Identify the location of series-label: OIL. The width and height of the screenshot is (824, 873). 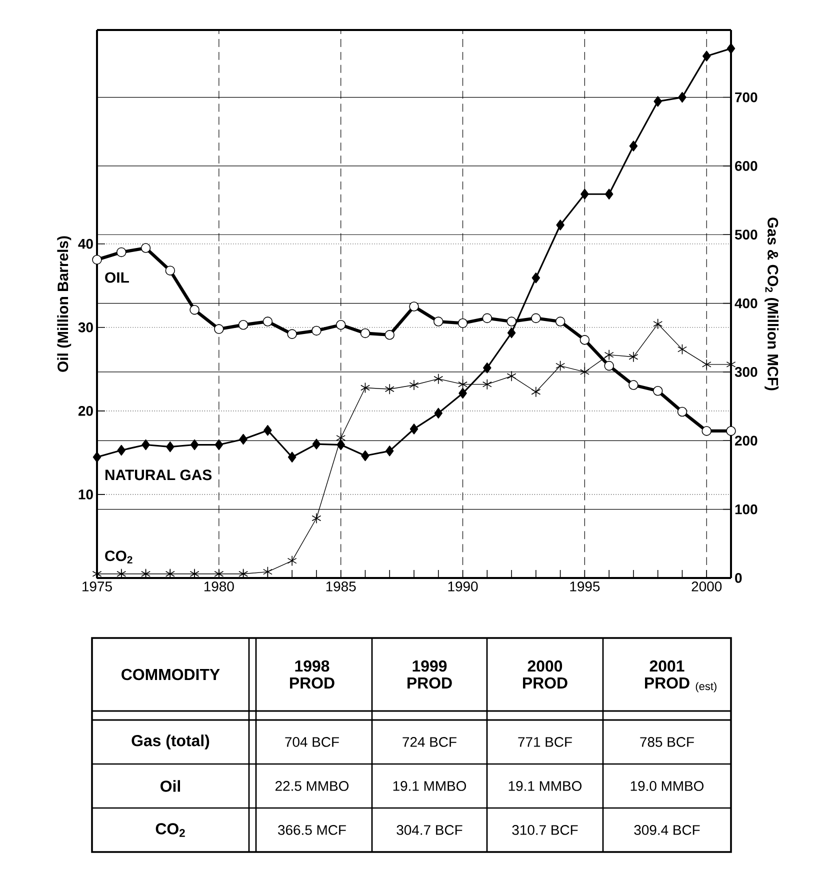
(117, 277).